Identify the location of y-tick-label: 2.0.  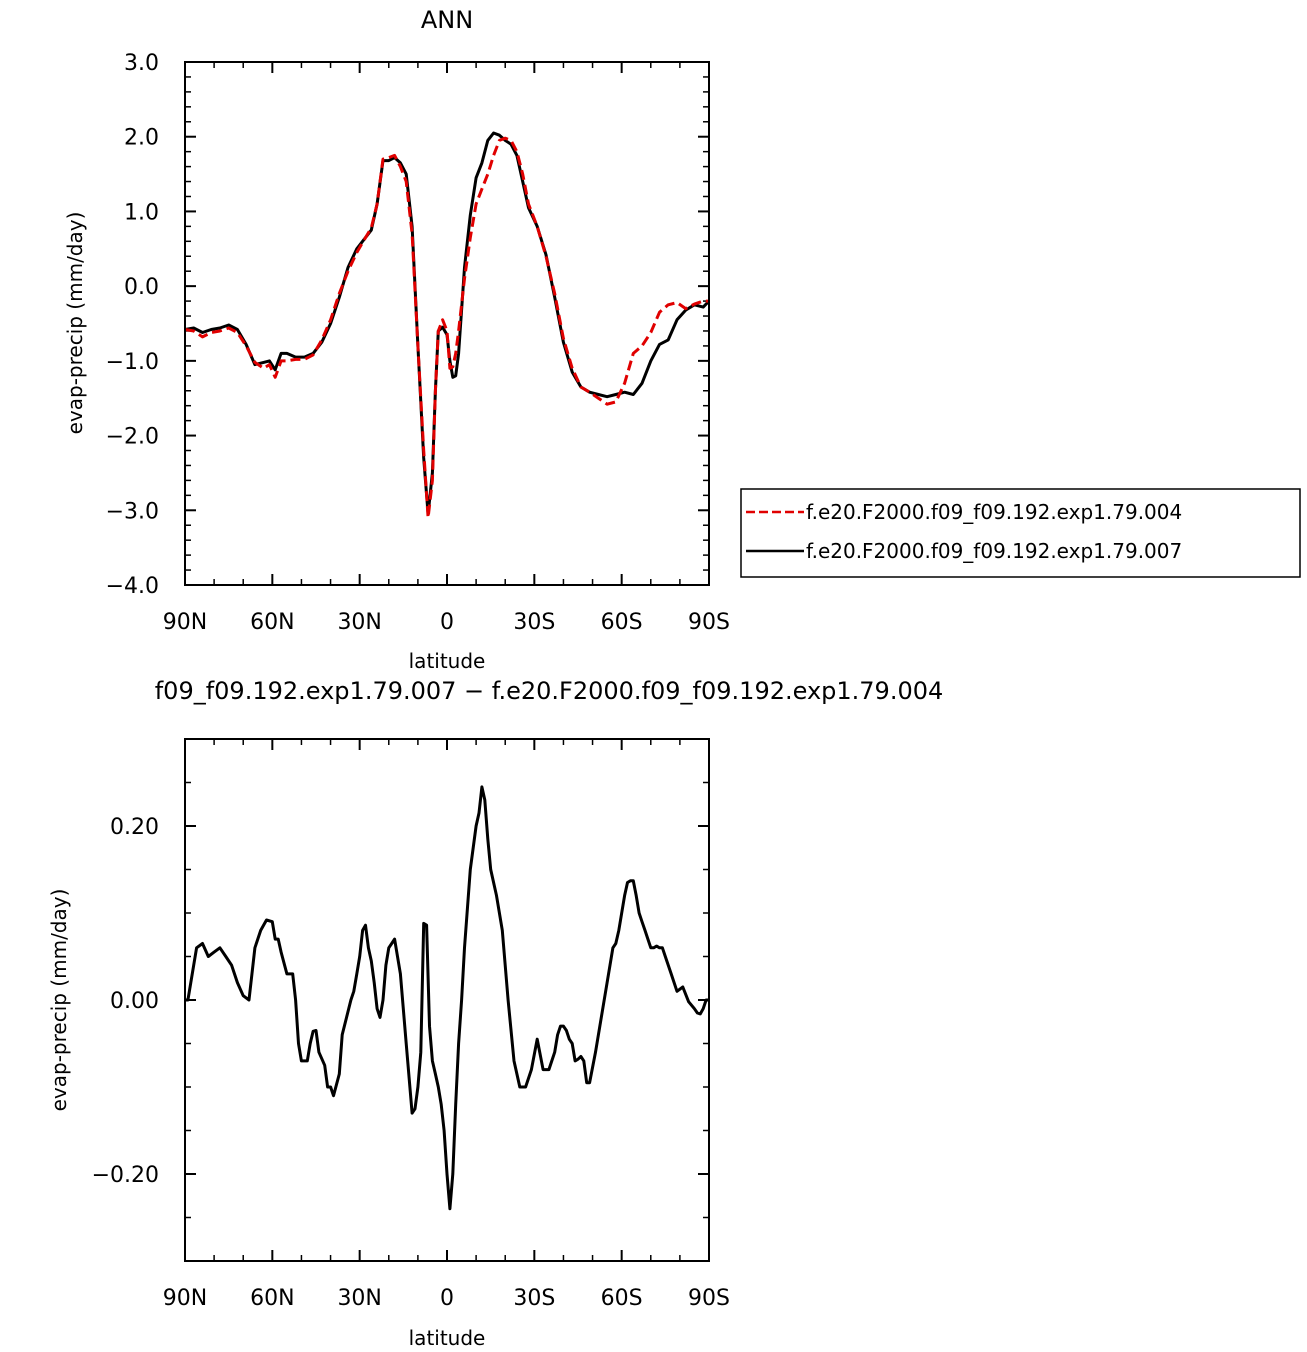
(141, 138).